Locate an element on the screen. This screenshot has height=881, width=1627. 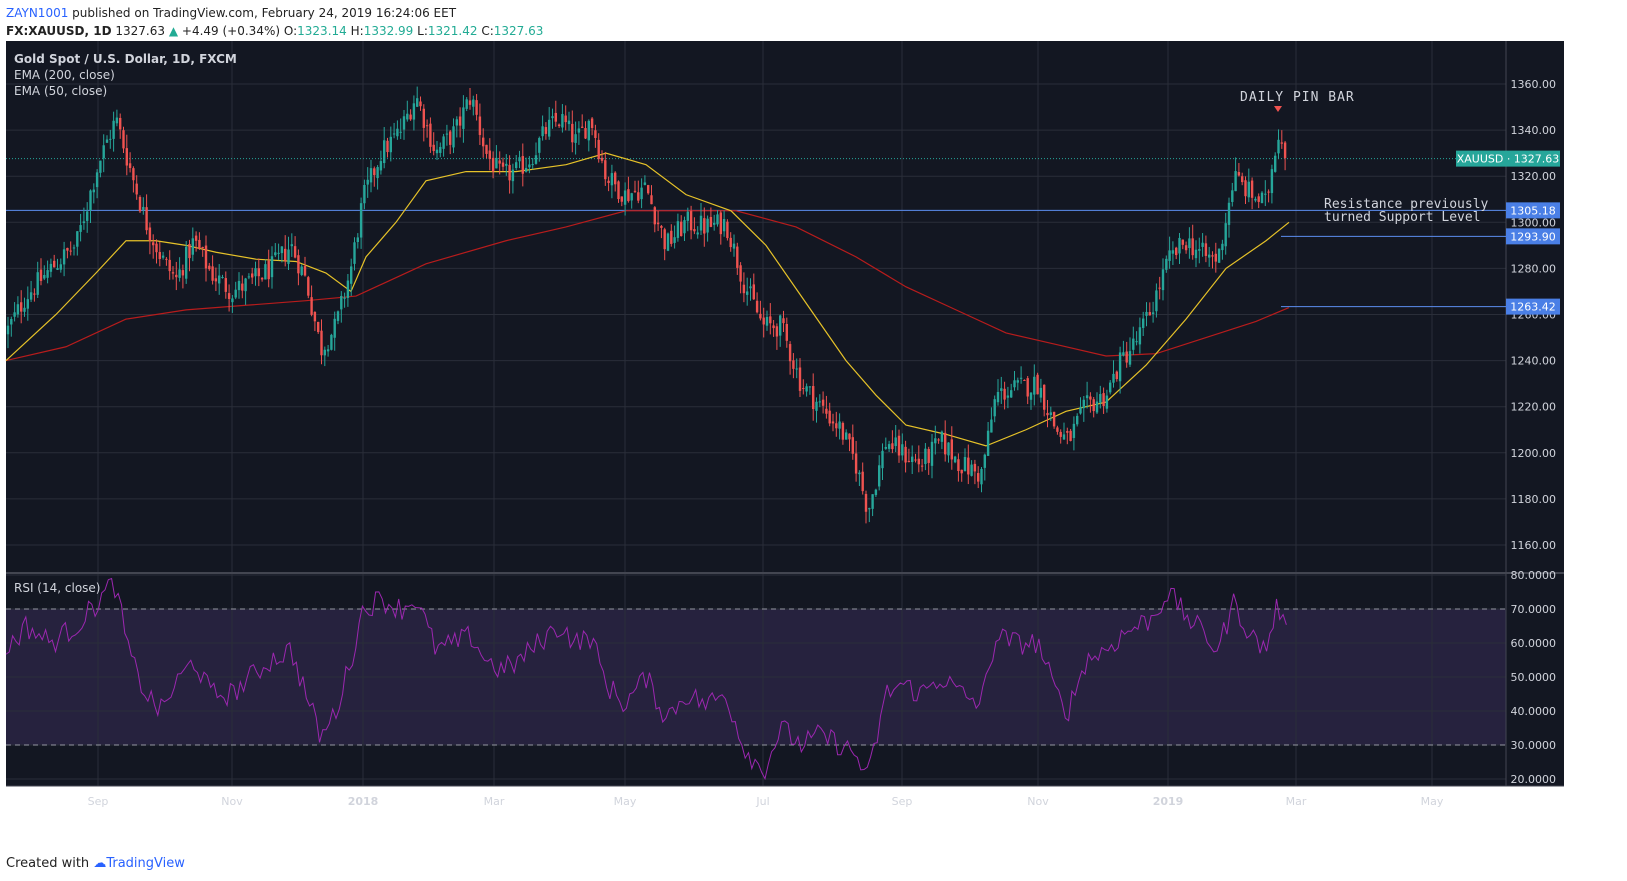
low-value: 1321.42 is located at coordinates (452, 31).